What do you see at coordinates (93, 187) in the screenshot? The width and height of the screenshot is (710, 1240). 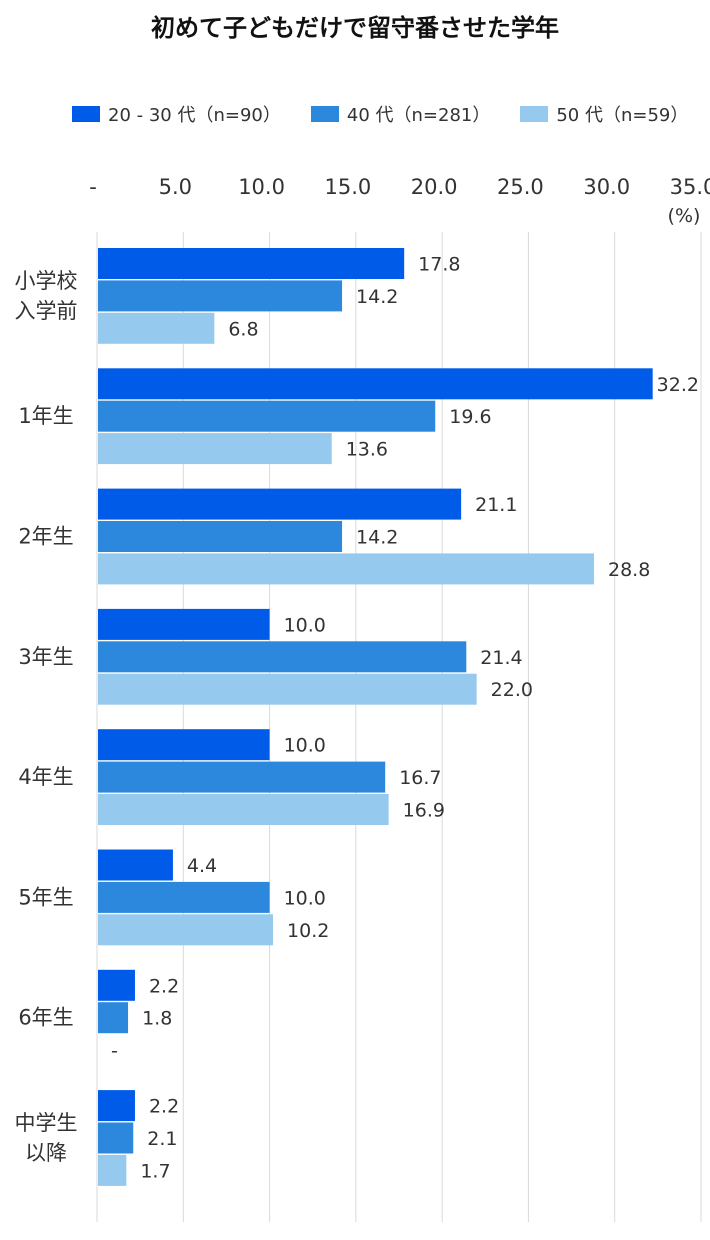 I see `x-tick-label: -` at bounding box center [93, 187].